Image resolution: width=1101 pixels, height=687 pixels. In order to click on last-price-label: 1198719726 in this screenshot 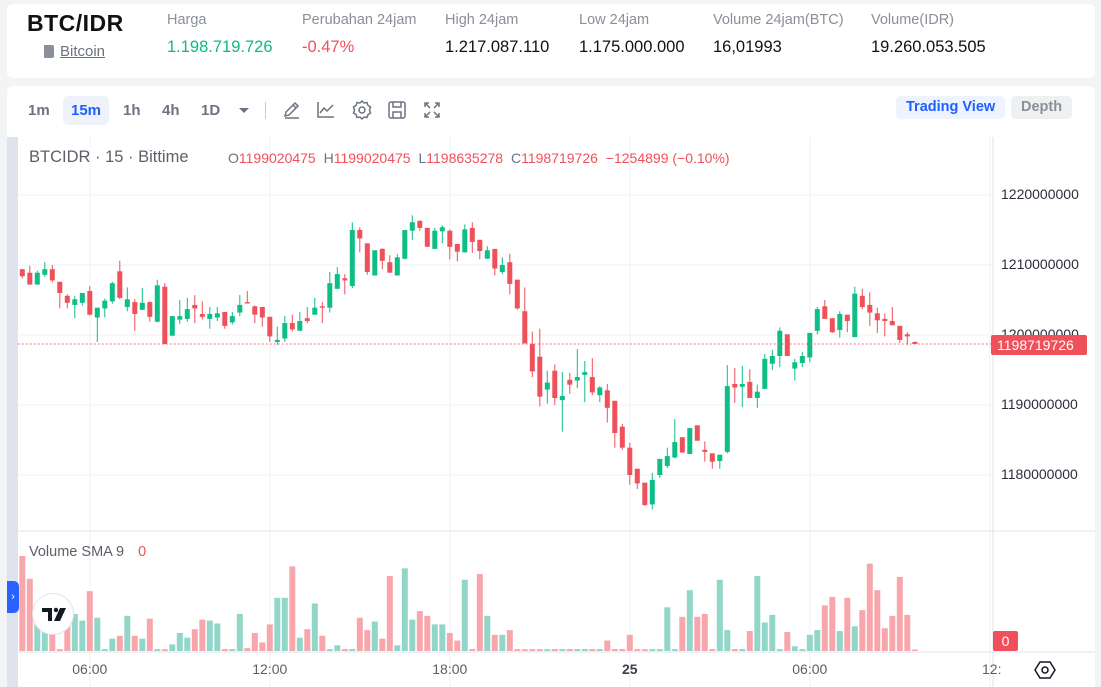, I will do `click(1039, 345)`.